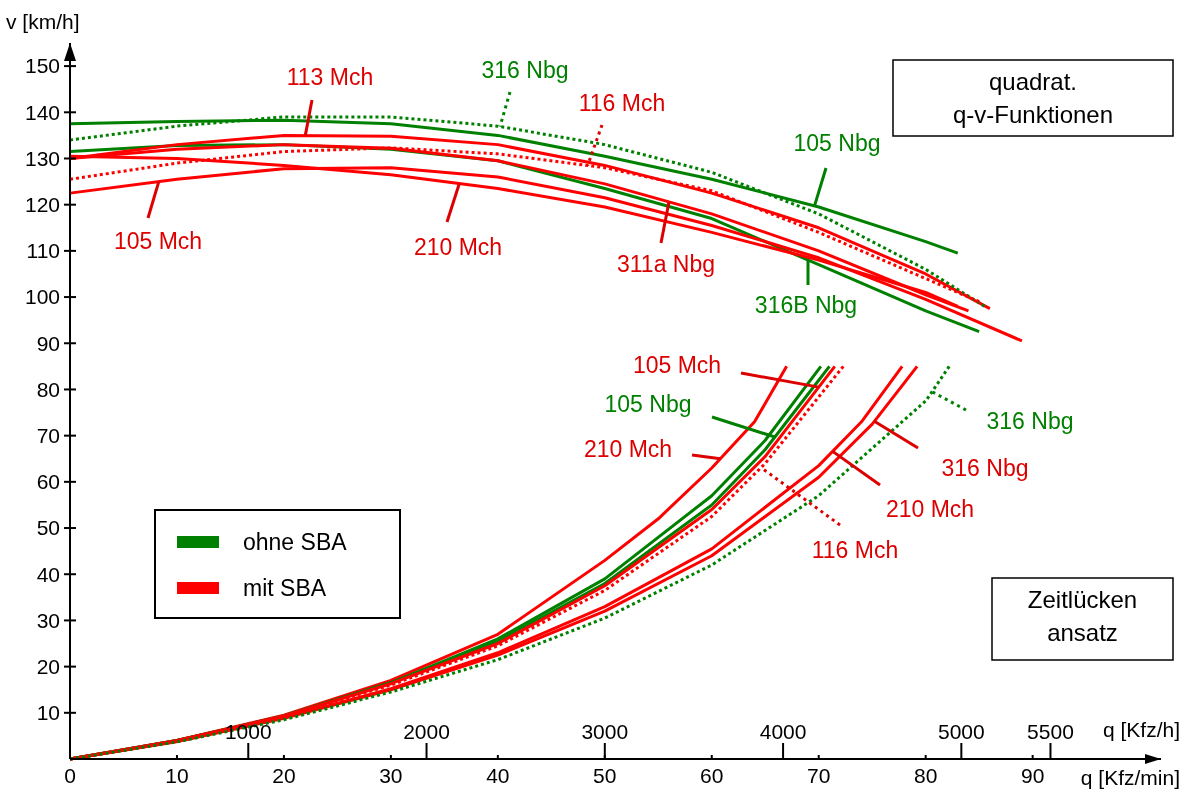  What do you see at coordinates (426, 731) in the screenshot?
I see `x2-tick-label: 2000` at bounding box center [426, 731].